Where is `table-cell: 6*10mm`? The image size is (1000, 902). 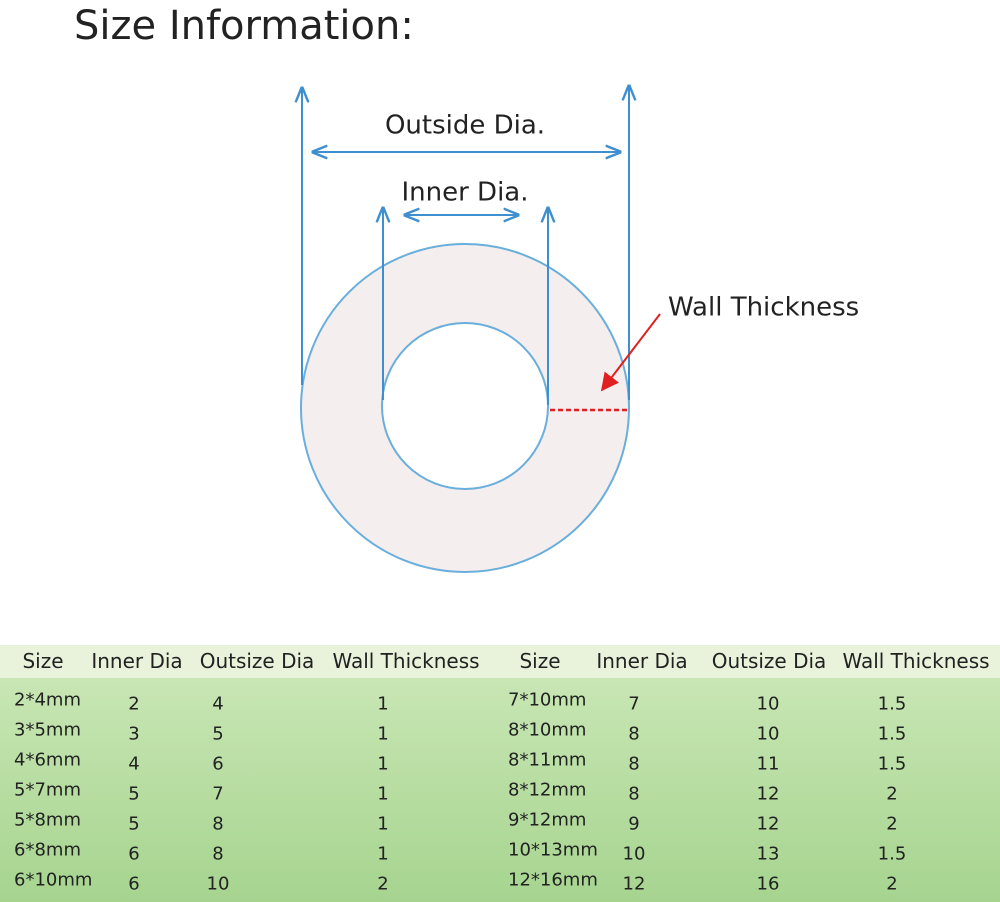 table-cell: 6*10mm is located at coordinates (53, 880).